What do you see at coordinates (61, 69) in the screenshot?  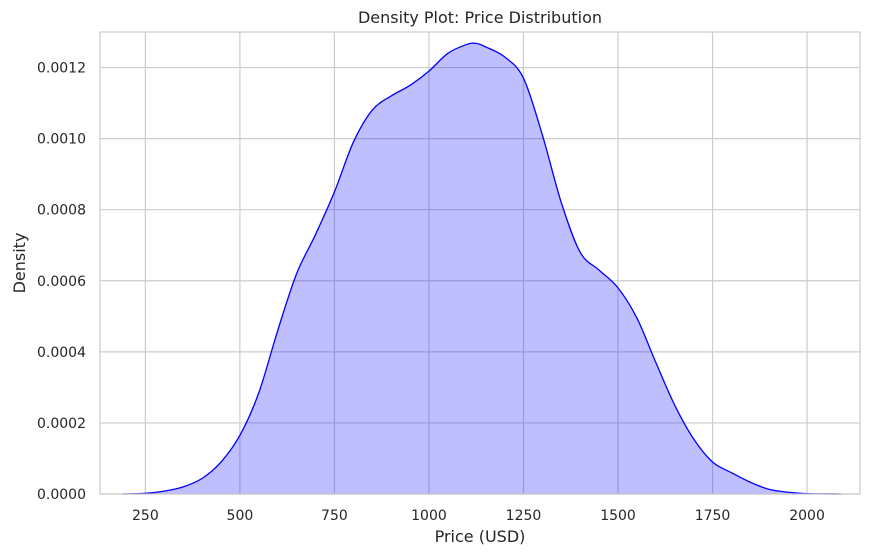 I see `y-tick-label: 0.0012` at bounding box center [61, 69].